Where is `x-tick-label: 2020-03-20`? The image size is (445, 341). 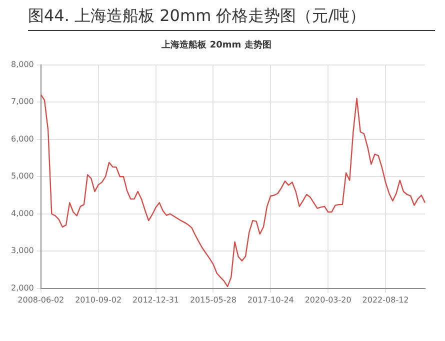 x-tick-label: 2020-03-20 is located at coordinates (328, 299).